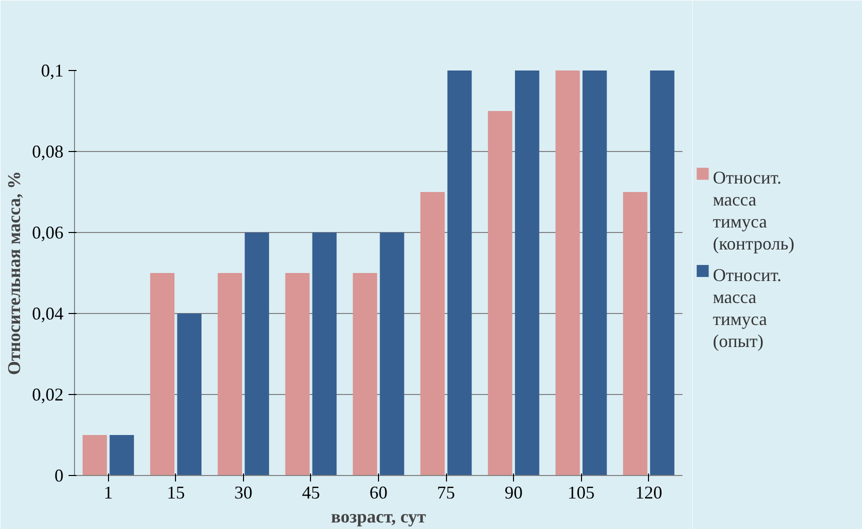 The height and width of the screenshot is (529, 862). Describe the element at coordinates (48, 152) in the screenshot. I see `y-tick-label: 0,08` at that location.